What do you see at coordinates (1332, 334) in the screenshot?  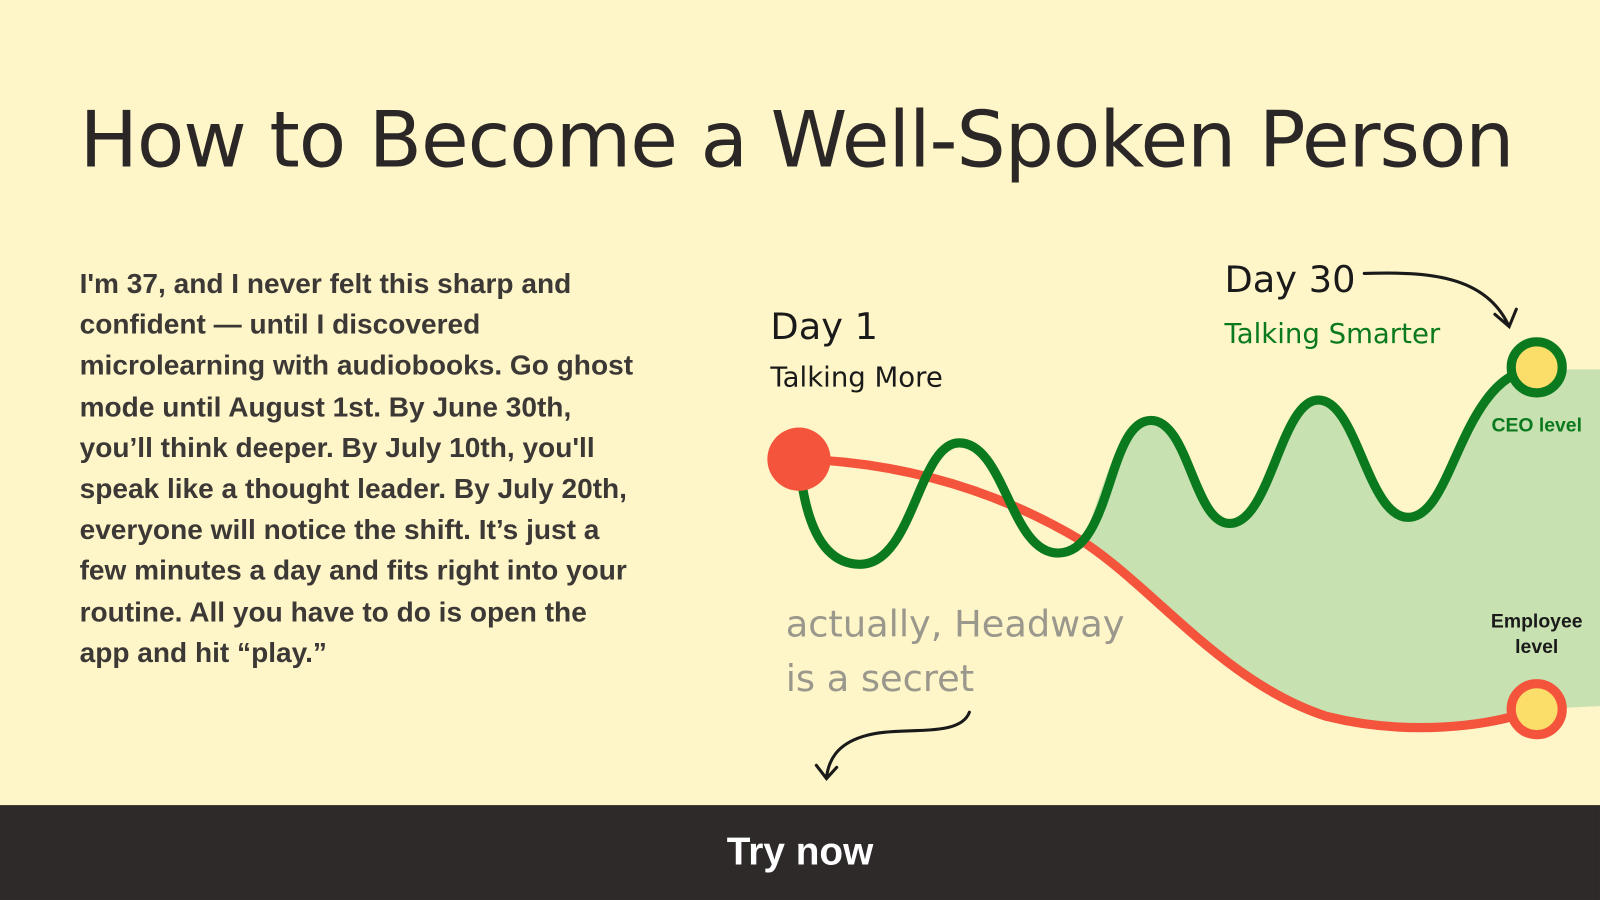 I see `day30-subtitle: Talking Smarter` at bounding box center [1332, 334].